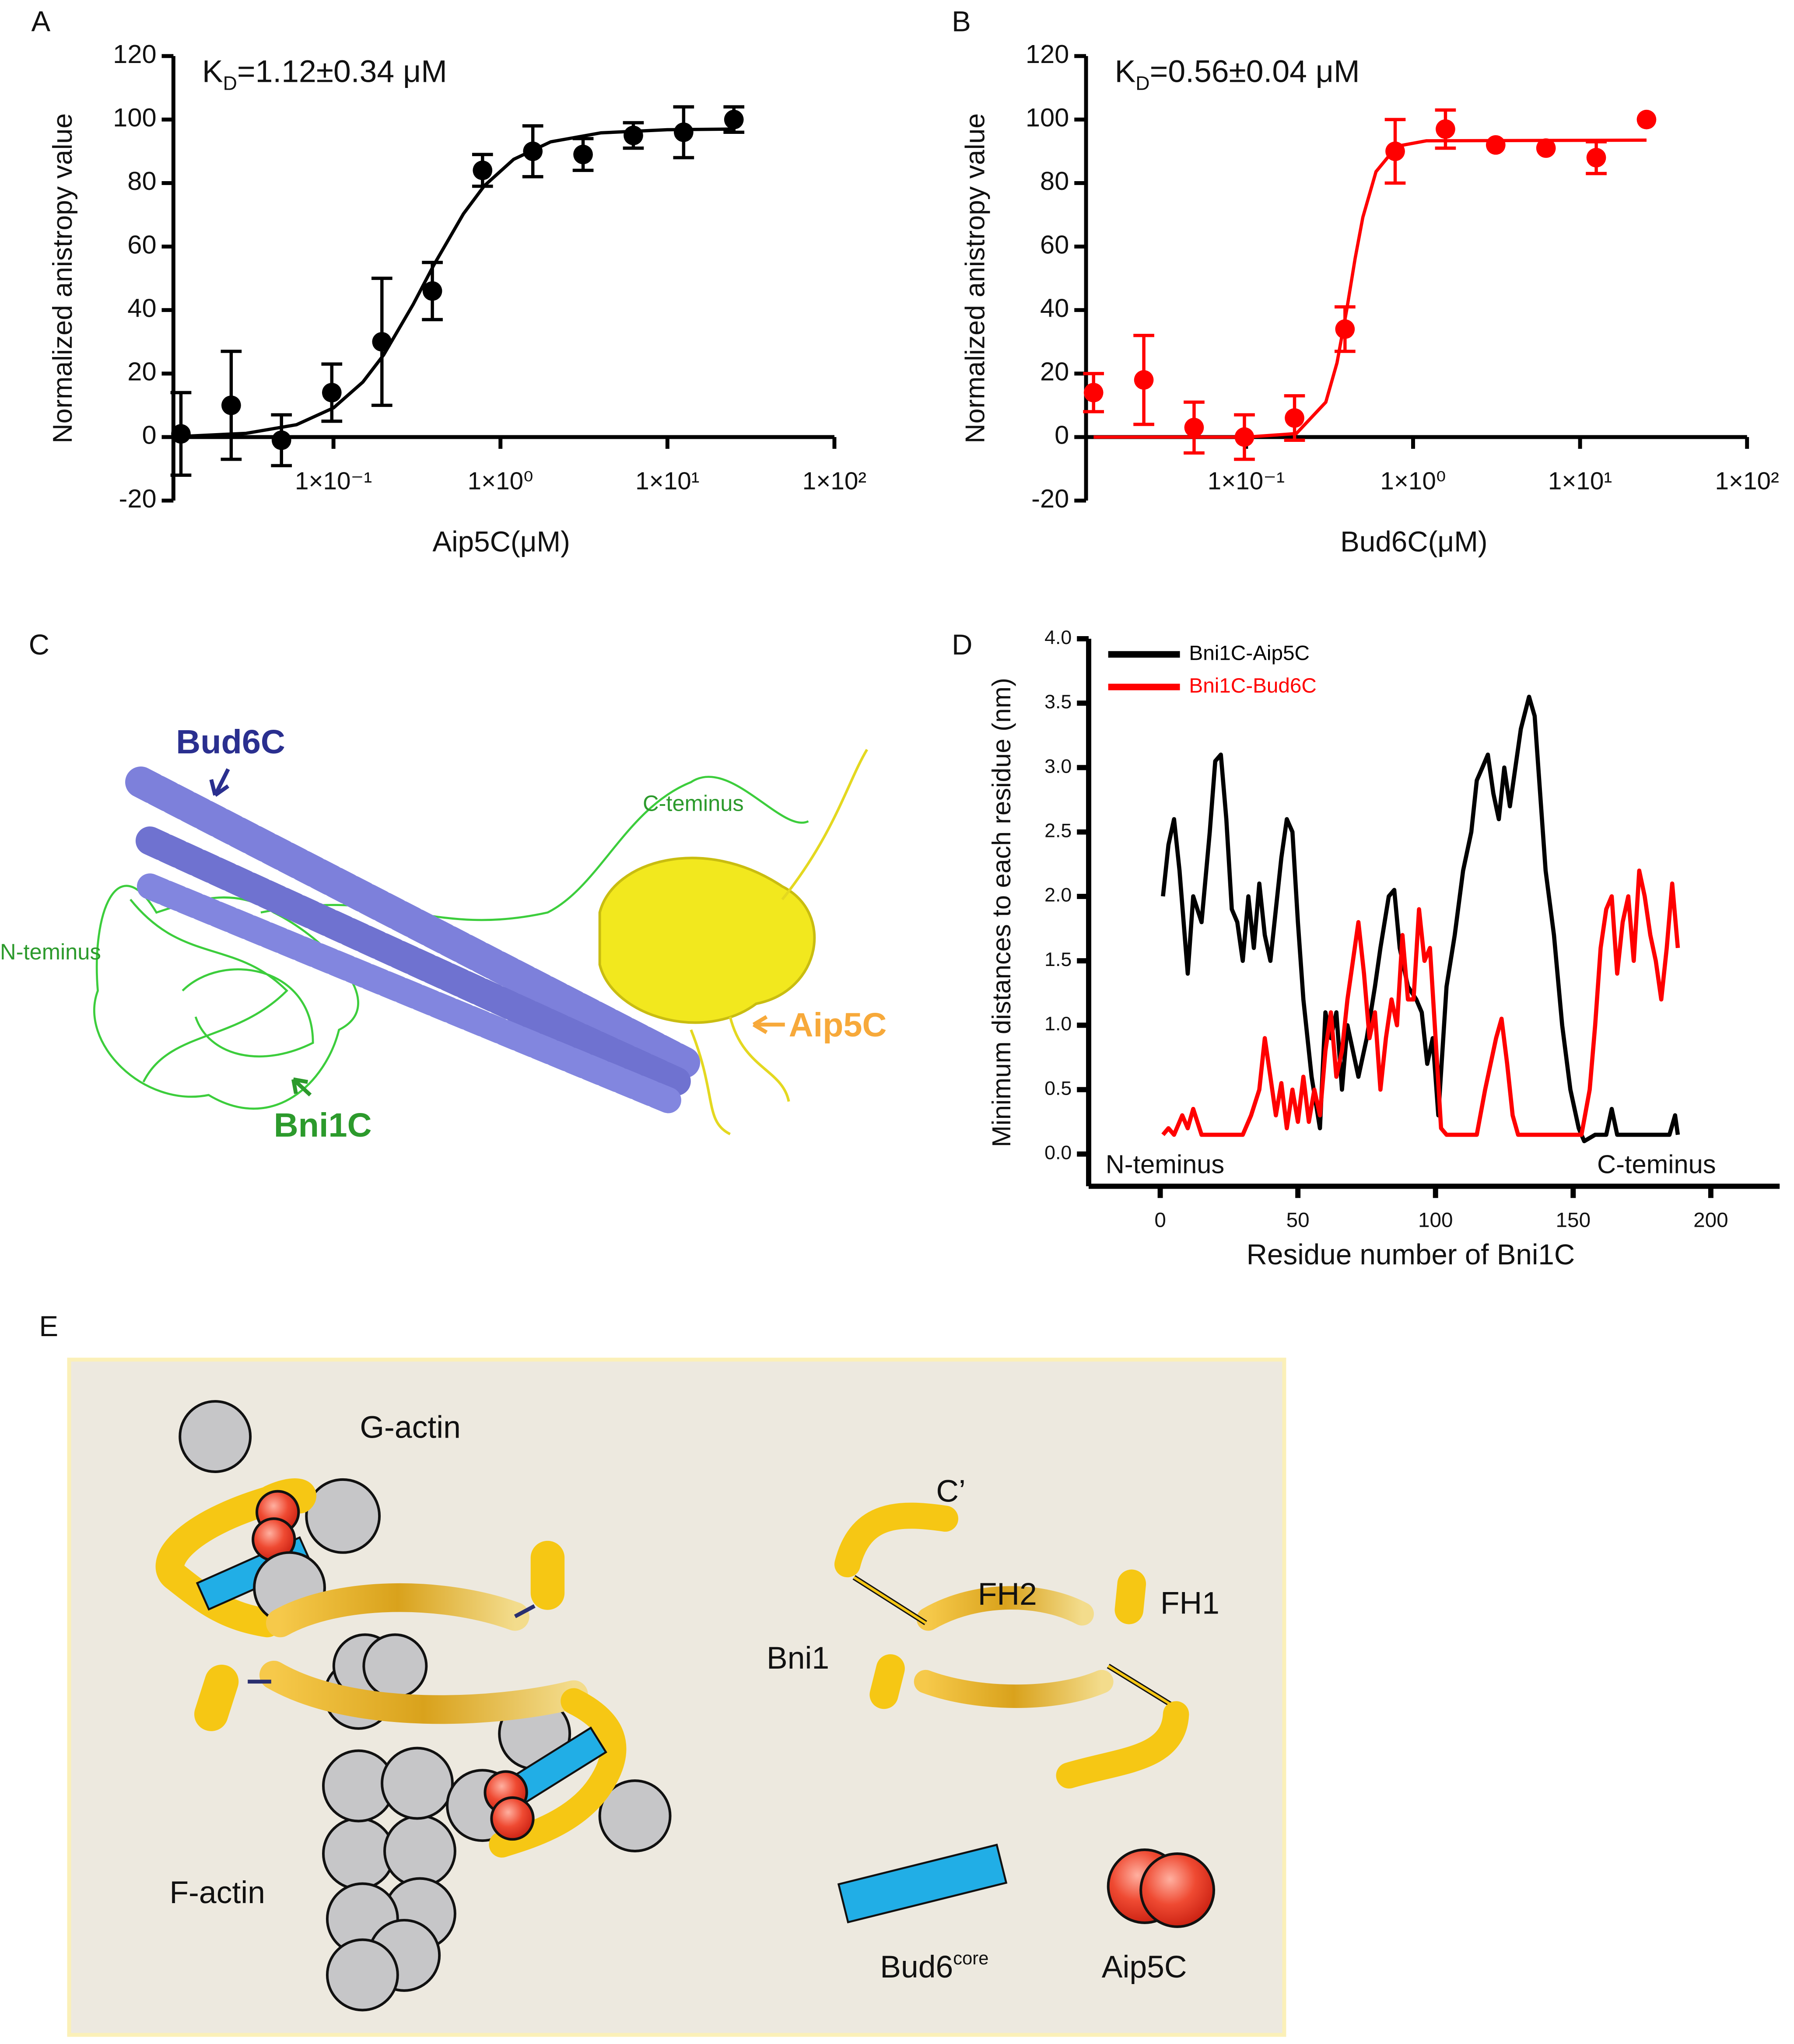 The width and height of the screenshot is (1794, 2044). Describe the element at coordinates (1436, 1220) in the screenshot. I see `x-tick-label: 100` at that location.